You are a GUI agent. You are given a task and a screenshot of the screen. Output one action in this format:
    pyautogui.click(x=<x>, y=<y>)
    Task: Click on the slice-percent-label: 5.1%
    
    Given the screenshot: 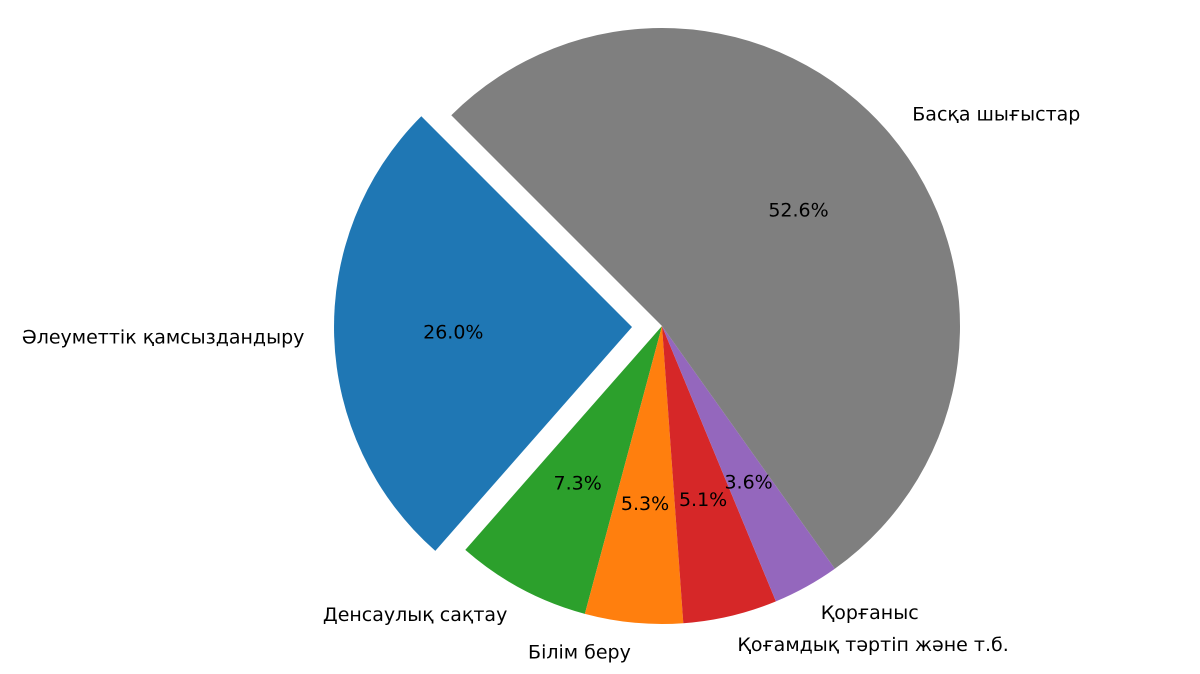 What is the action you would take?
    pyautogui.click(x=703, y=500)
    